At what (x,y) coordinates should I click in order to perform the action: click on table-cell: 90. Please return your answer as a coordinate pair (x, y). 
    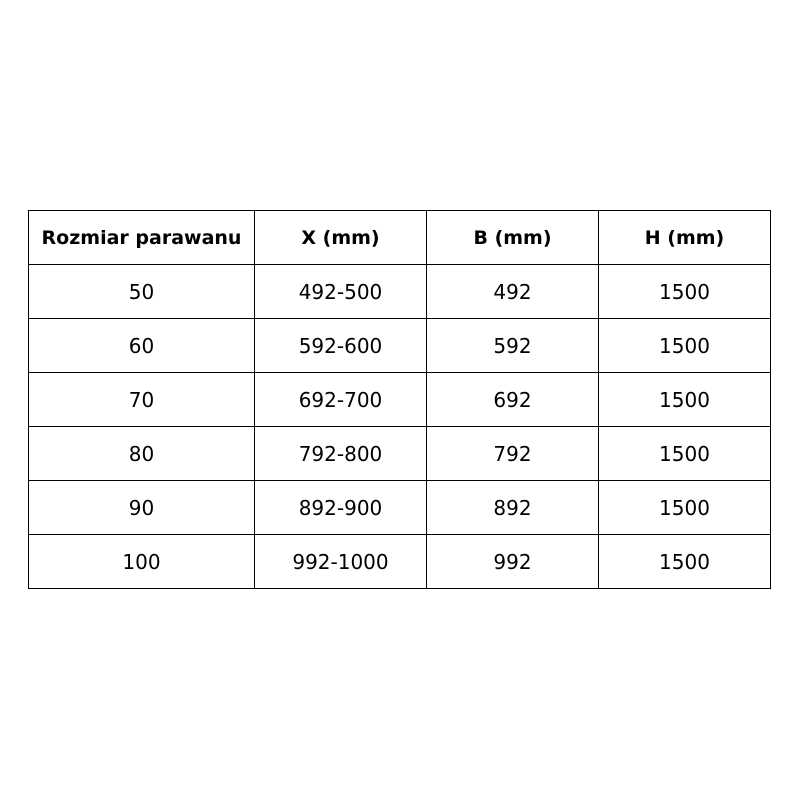
    Looking at the image, I should click on (141, 507).